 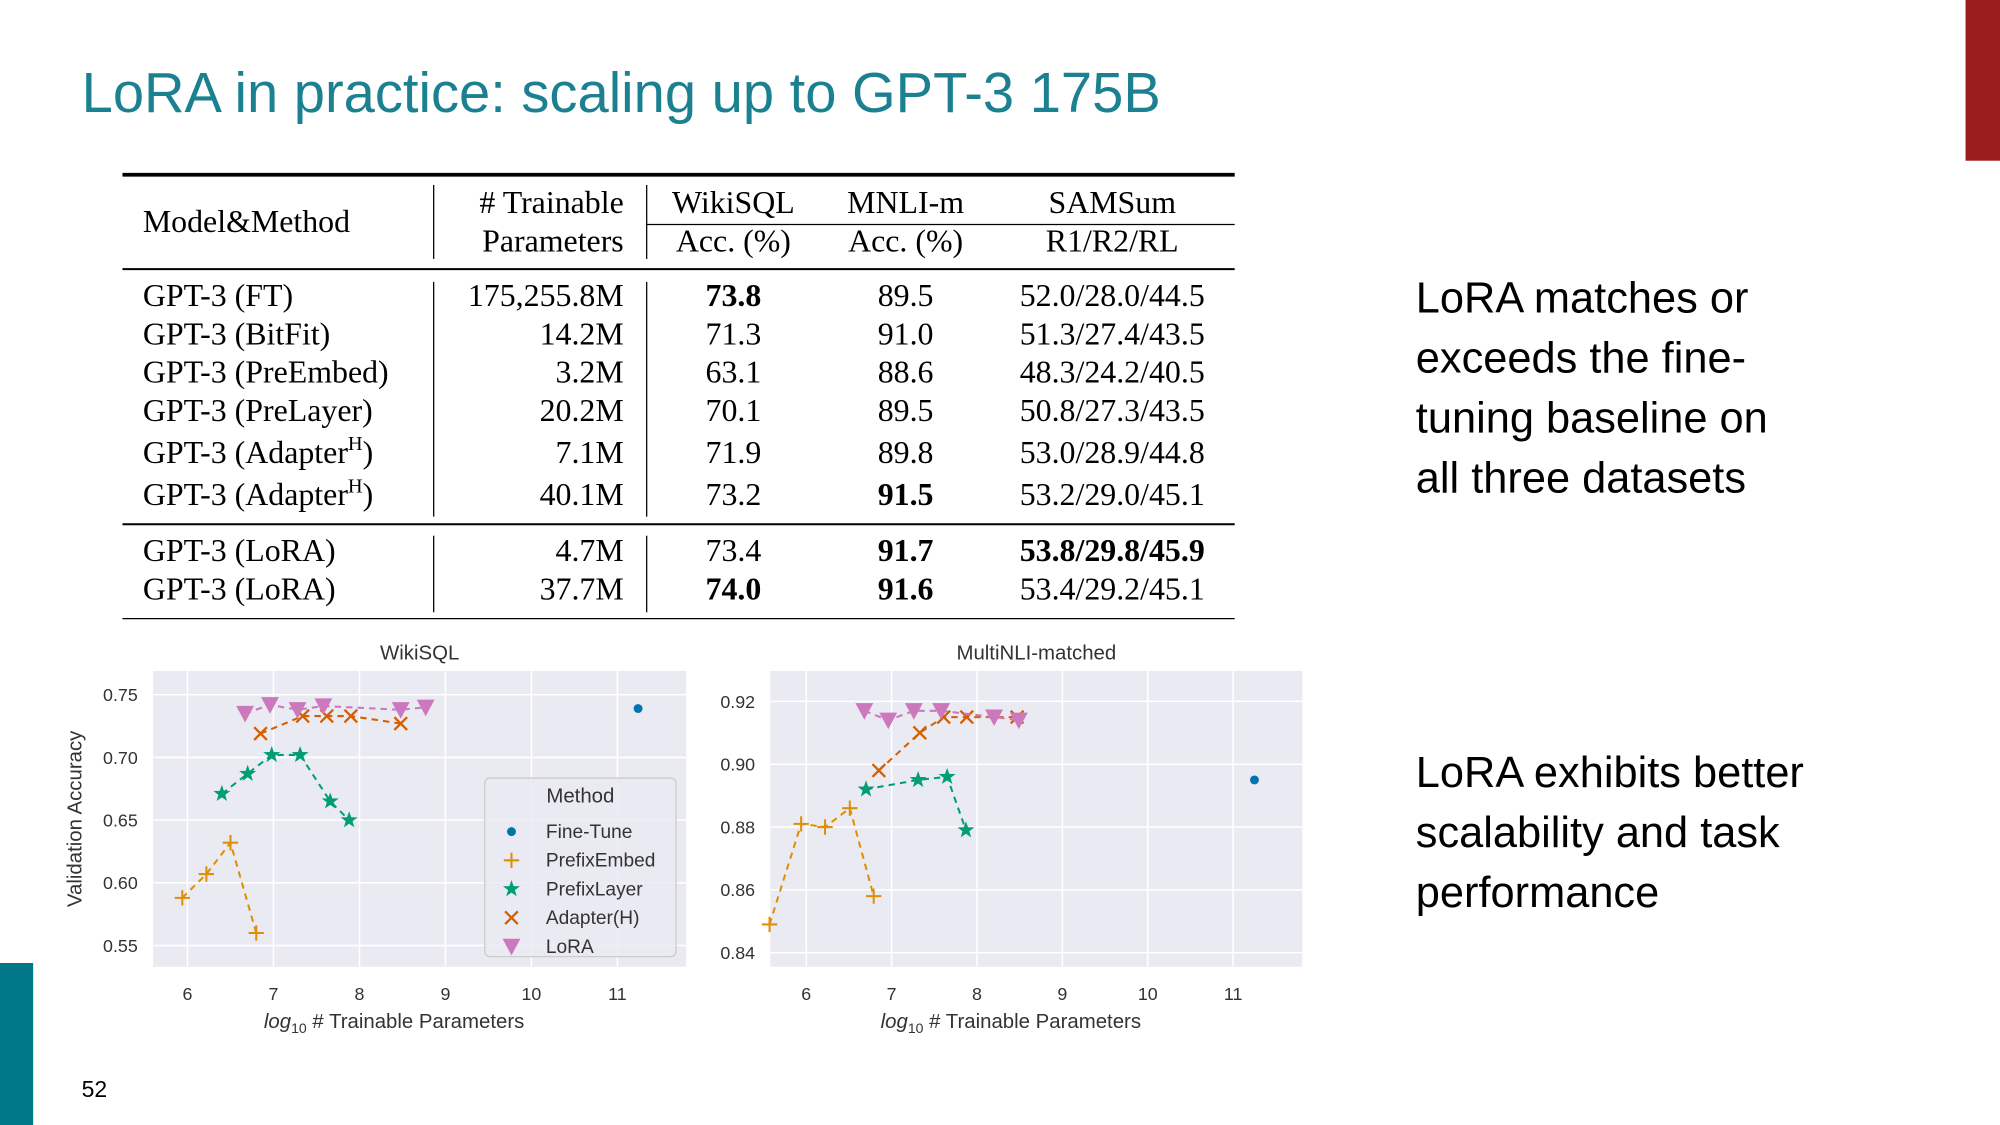 What do you see at coordinates (906, 452) in the screenshot?
I see `table-cell: 89.8` at bounding box center [906, 452].